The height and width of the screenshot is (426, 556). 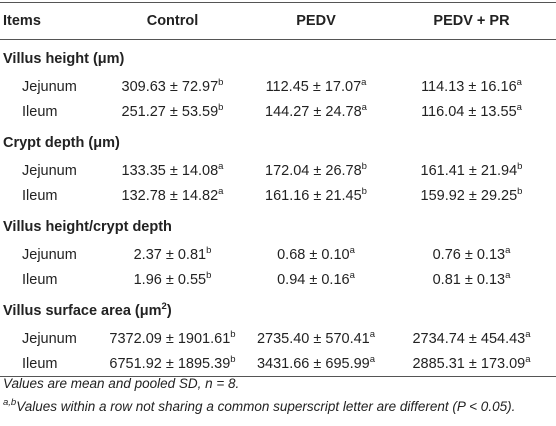 What do you see at coordinates (469, 363) in the screenshot?
I see `value-text: 2885.31 ± 173.09` at bounding box center [469, 363].